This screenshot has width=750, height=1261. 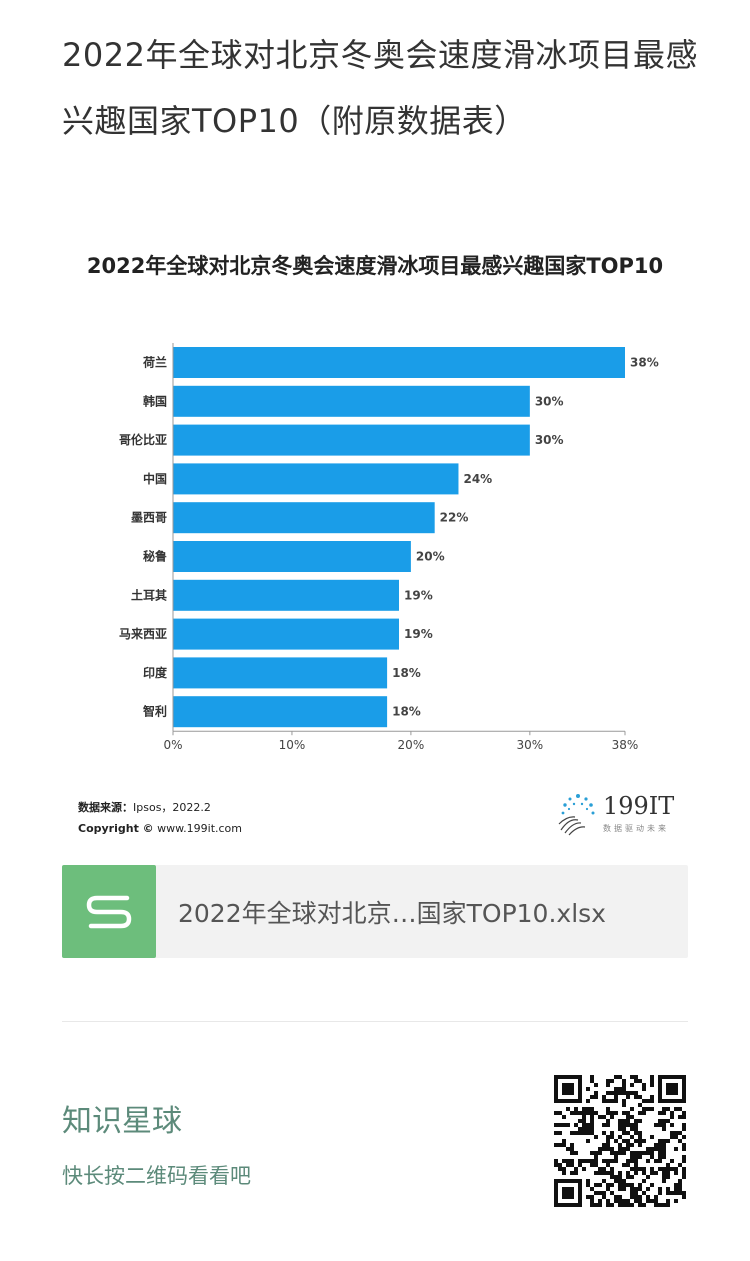 What do you see at coordinates (375, 1021) in the screenshot?
I see `divider` at bounding box center [375, 1021].